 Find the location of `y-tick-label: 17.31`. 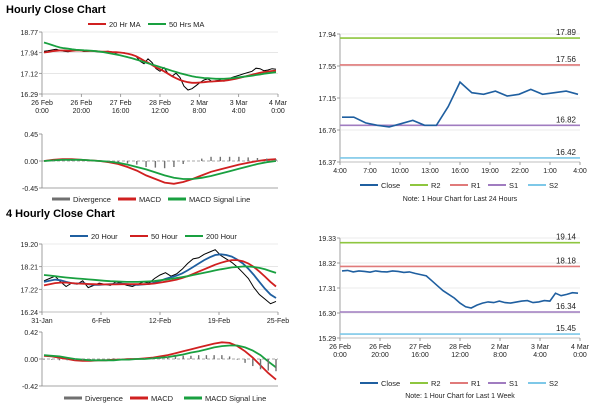

y-tick-label: 17.31 is located at coordinates (327, 289).